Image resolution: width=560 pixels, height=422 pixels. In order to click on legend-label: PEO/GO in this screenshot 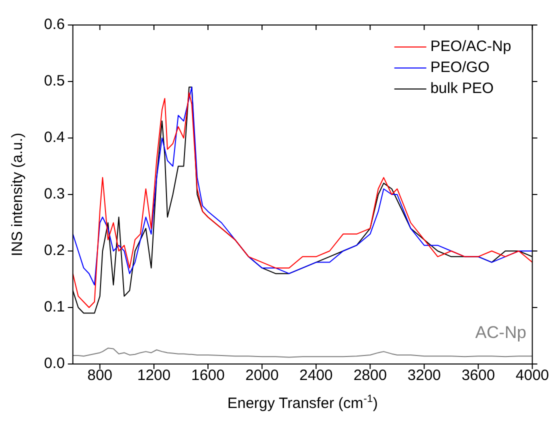, I will do `click(460, 67)`.